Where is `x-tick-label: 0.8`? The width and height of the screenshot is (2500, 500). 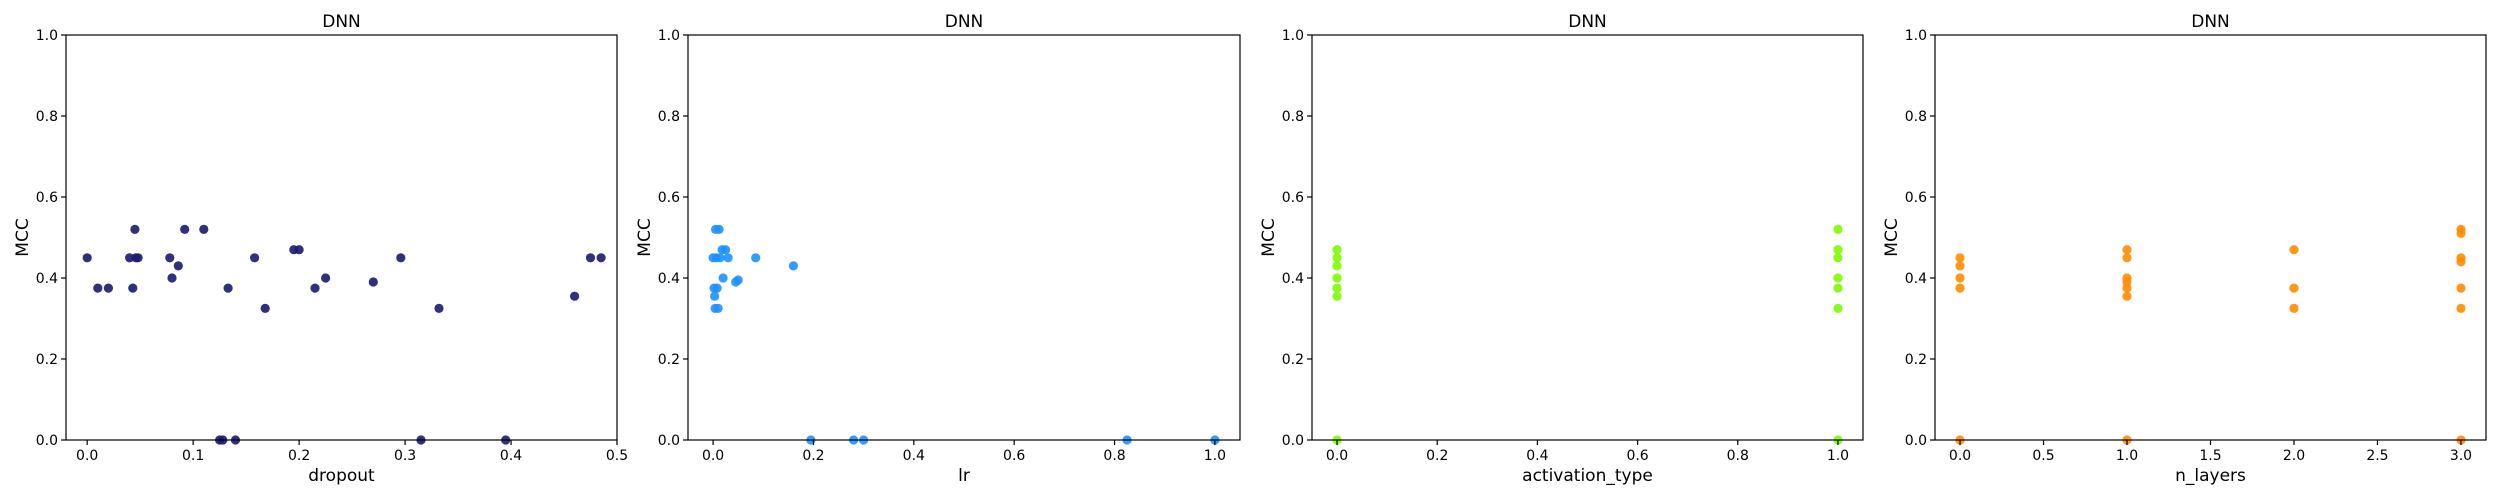 x-tick-label: 0.8 is located at coordinates (1738, 456).